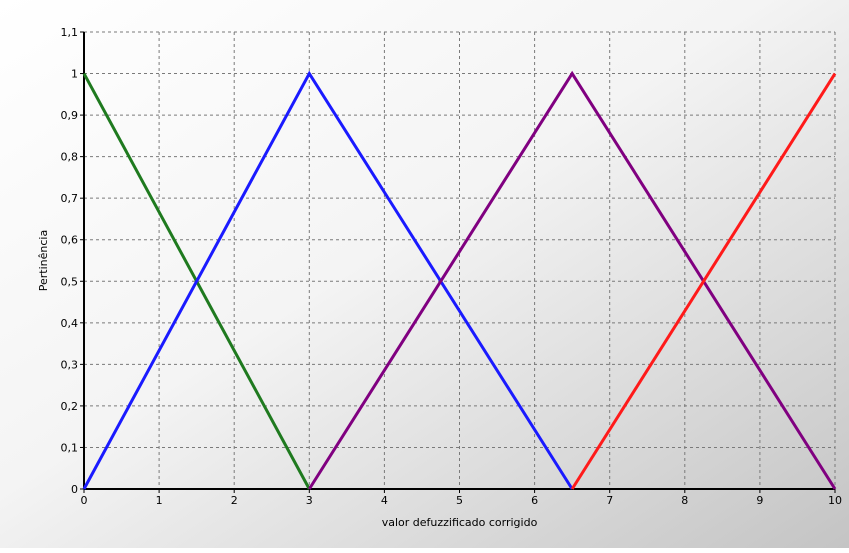 The height and width of the screenshot is (553, 849). Describe the element at coordinates (74, 74) in the screenshot. I see `y-tick-label: 1` at that location.